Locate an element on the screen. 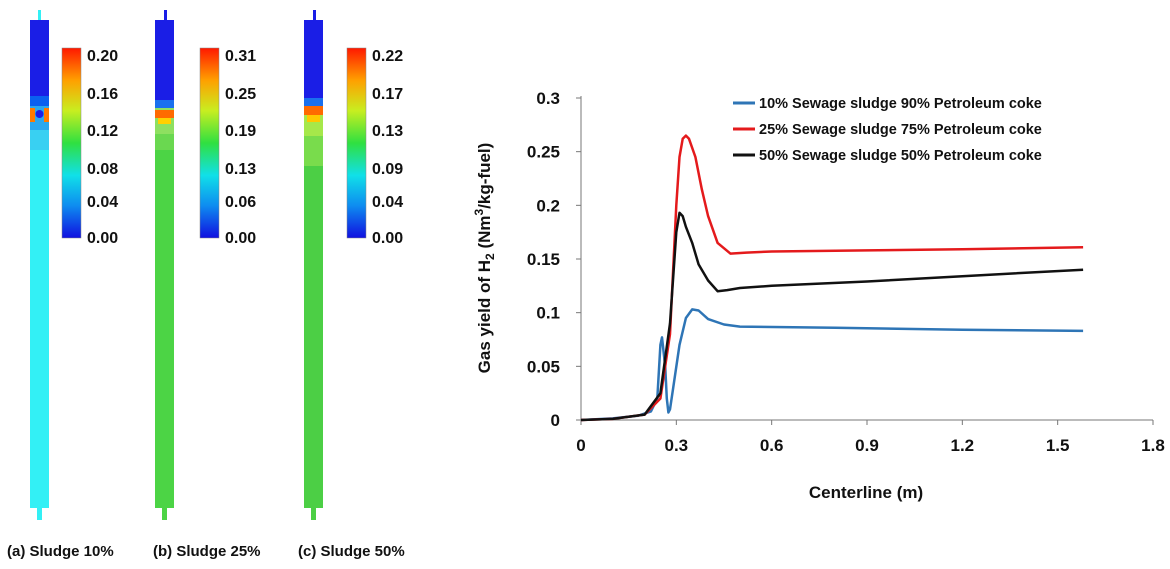 The height and width of the screenshot is (569, 1170). panel-caption: (b) Sludge 25% is located at coordinates (207, 551).